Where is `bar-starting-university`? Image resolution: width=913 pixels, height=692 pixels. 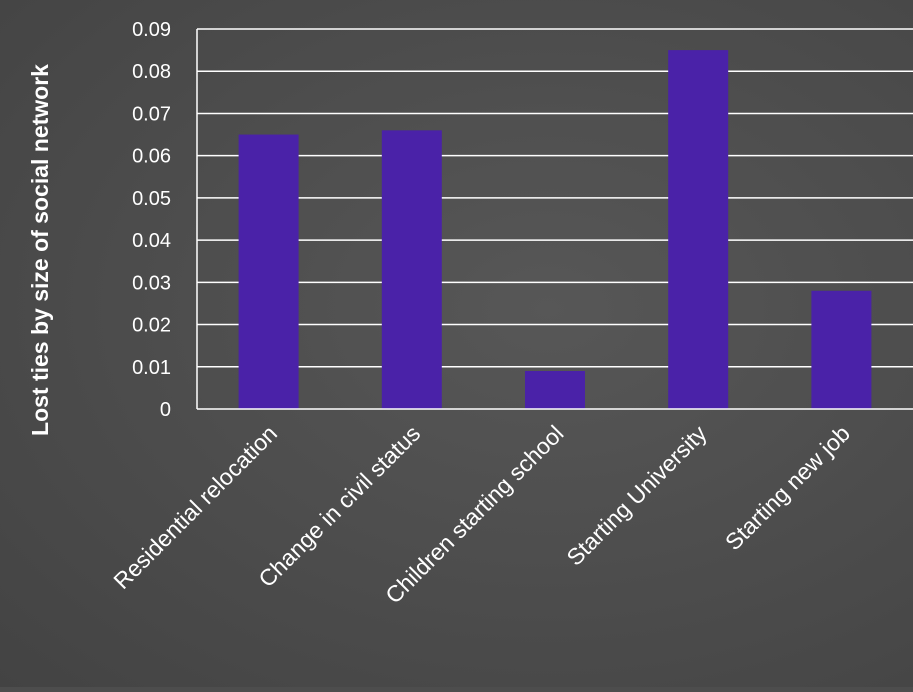 bar-starting-university is located at coordinates (698, 229).